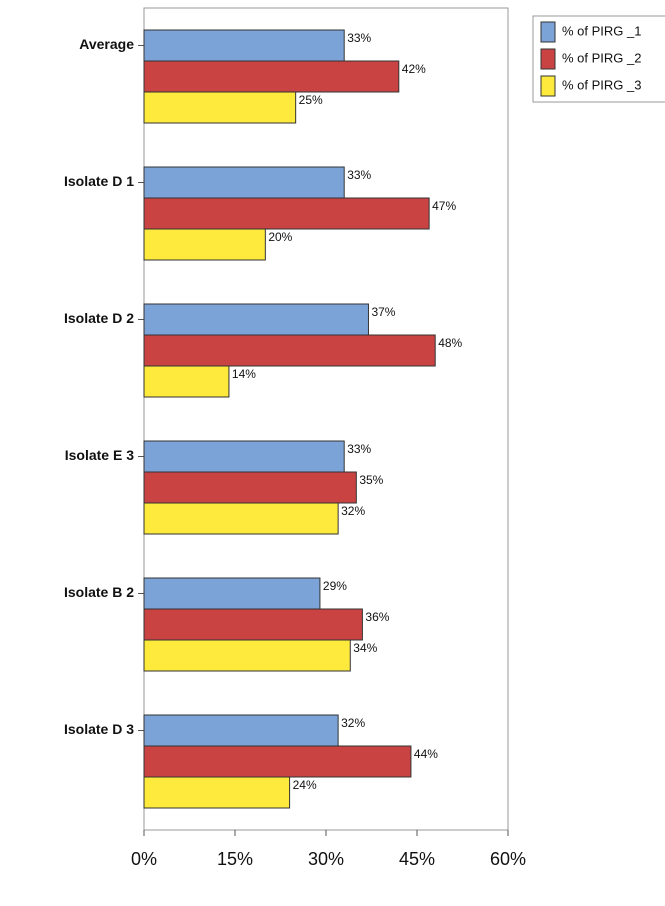 The height and width of the screenshot is (906, 665). Describe the element at coordinates (377, 617) in the screenshot. I see `value-label: 36%` at that location.